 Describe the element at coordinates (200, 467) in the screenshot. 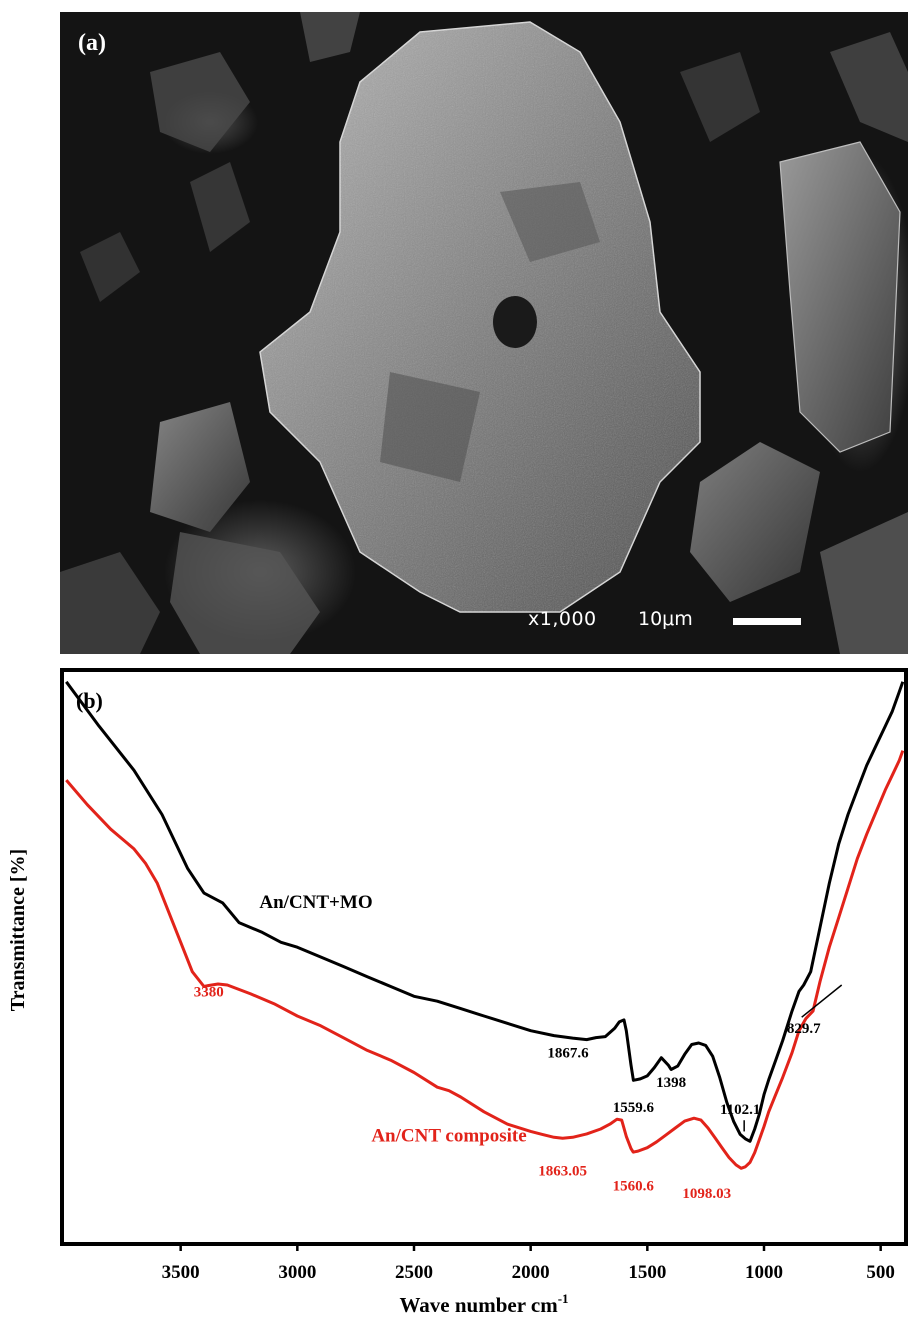

I see `left-shard` at that location.